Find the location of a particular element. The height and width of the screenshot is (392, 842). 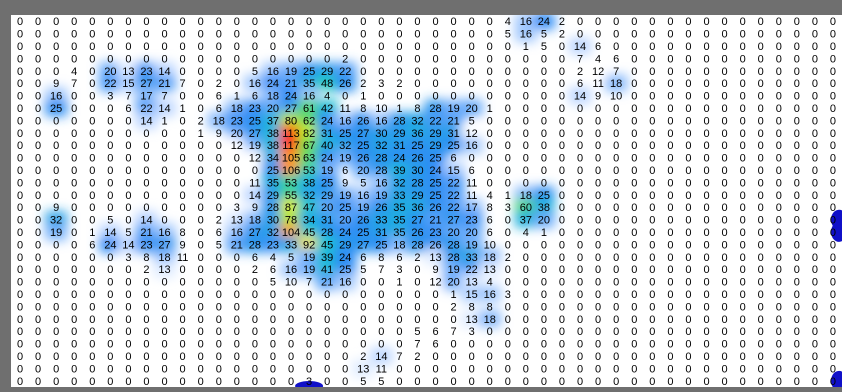

cell-value-label: 13 is located at coordinates (472, 283).